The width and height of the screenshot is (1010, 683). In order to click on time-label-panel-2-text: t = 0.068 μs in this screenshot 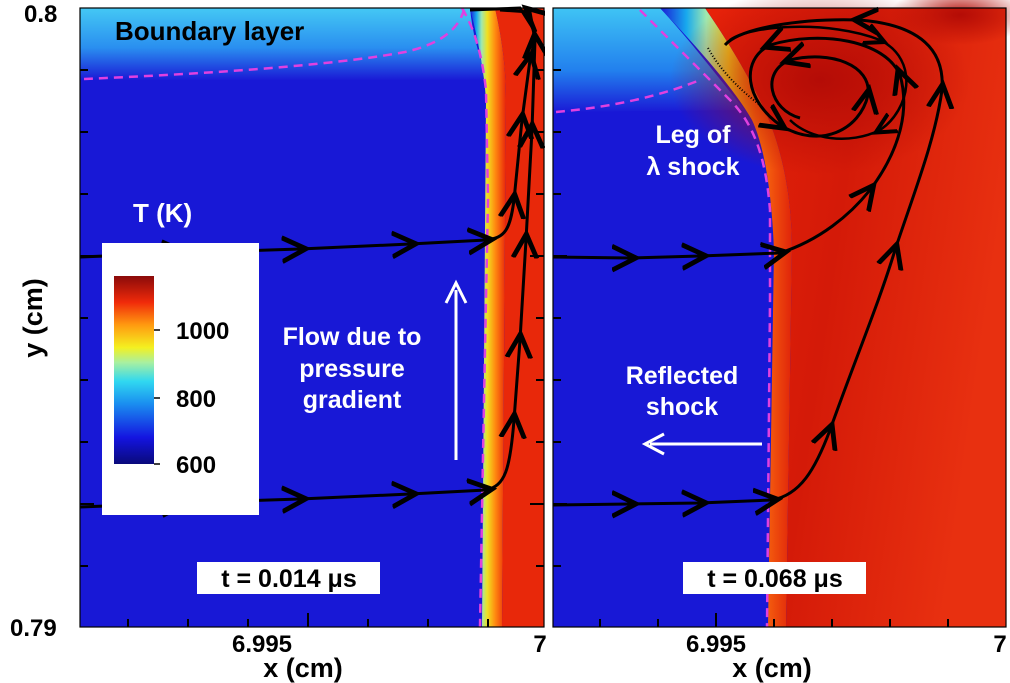, I will do `click(775, 579)`.